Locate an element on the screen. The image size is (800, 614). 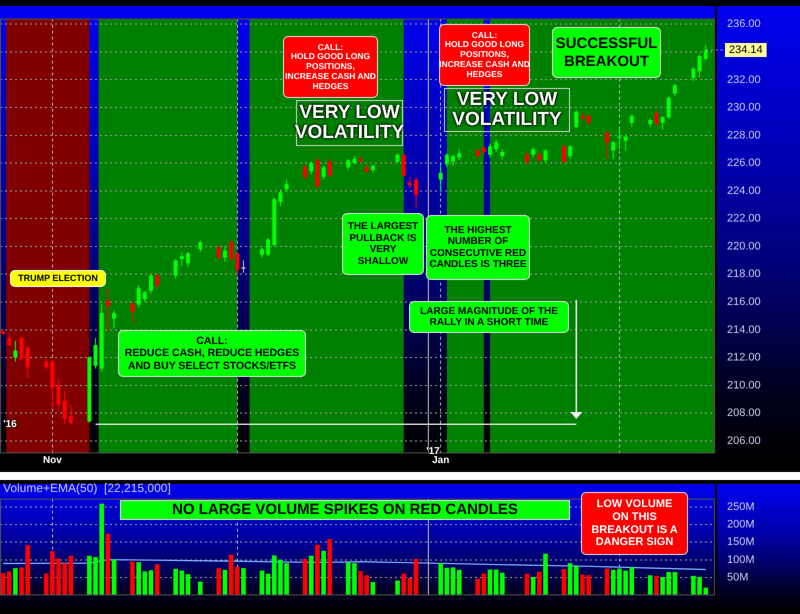
y-tick-label: 220.00 is located at coordinates (744, 246).